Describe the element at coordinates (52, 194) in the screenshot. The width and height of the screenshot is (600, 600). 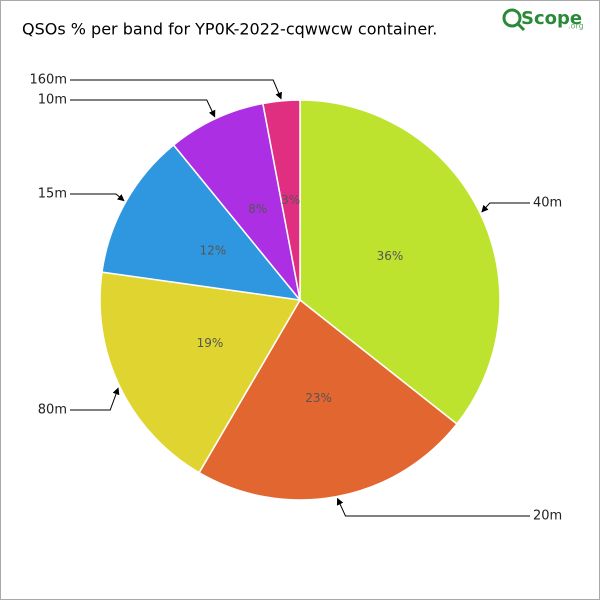
I see `category-label: 15m` at that location.